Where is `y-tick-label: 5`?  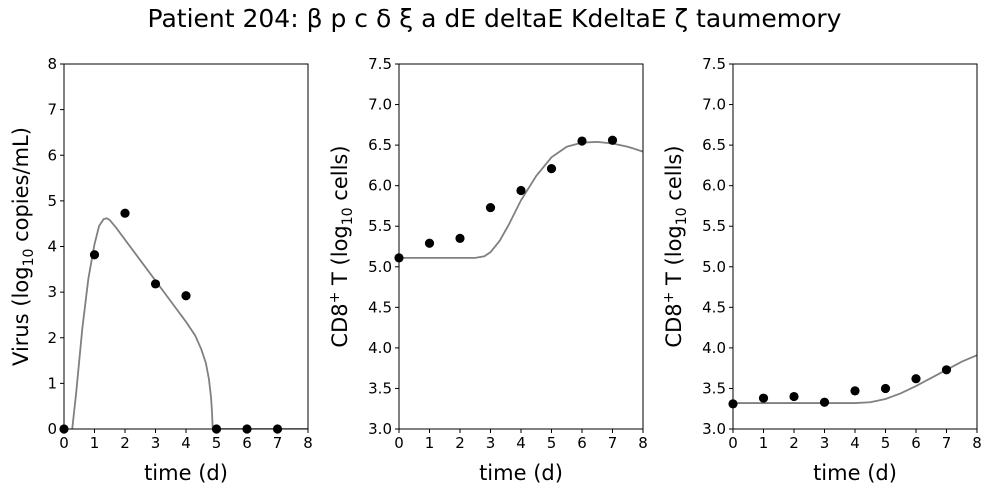 y-tick-label: 5 is located at coordinates (52, 201).